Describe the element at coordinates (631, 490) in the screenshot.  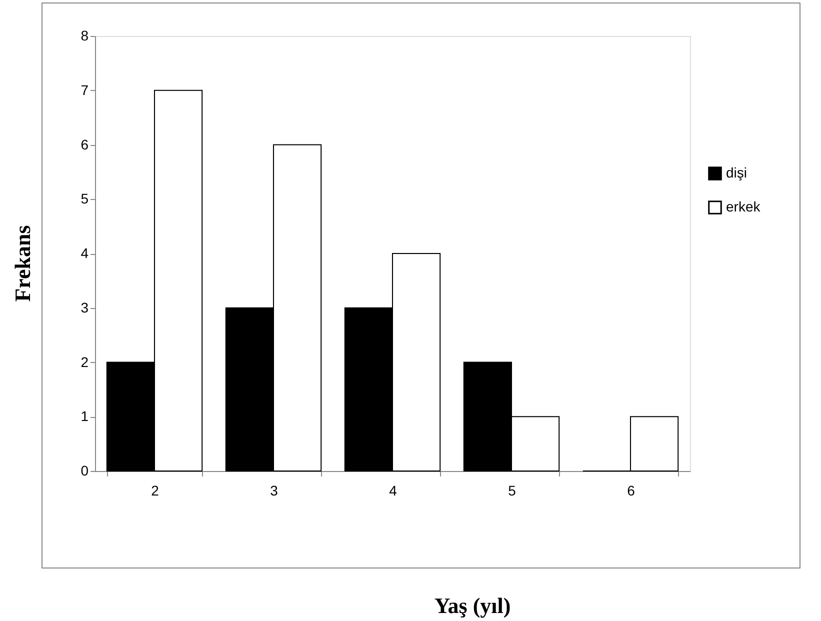
I see `x-tick-label: 6` at that location.